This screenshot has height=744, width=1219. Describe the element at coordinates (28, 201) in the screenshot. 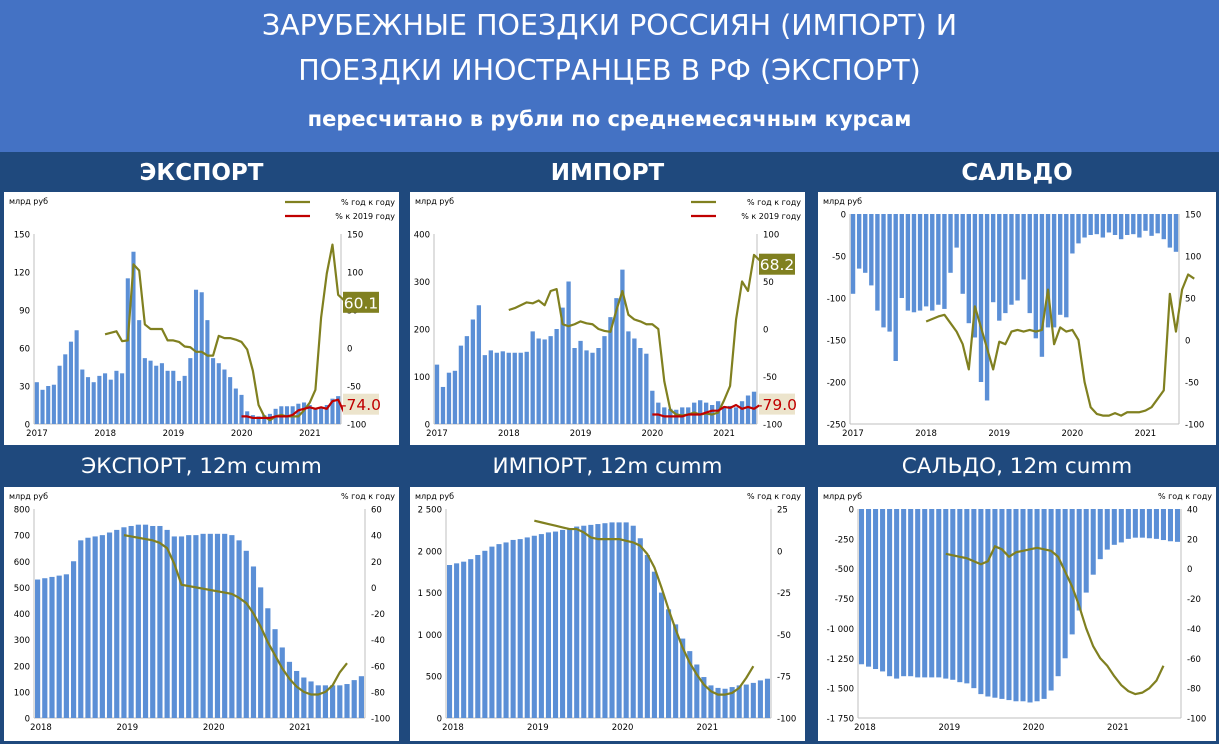

I see `y-axis-title: млрд руб` at that location.